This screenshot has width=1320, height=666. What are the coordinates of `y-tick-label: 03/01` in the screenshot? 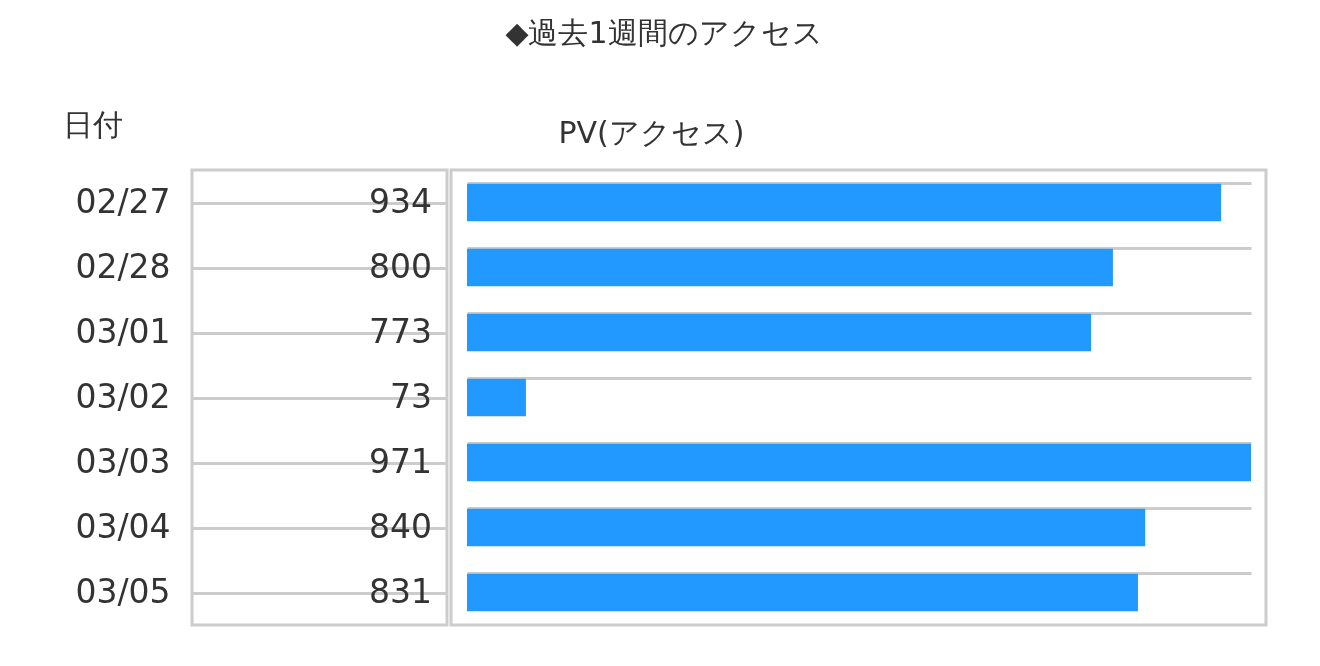 It's located at (123, 331).